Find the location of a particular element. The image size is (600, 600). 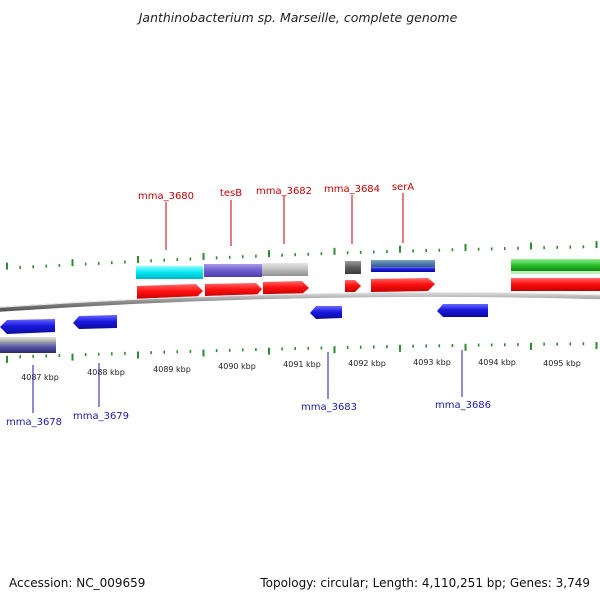

tick-label-4094: 4094 kbp is located at coordinates (497, 362).